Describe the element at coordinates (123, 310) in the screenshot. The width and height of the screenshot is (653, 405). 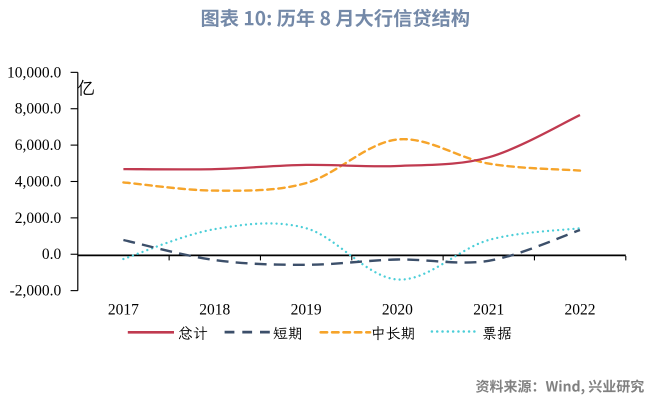
I see `svg-text: 2017` at that location.